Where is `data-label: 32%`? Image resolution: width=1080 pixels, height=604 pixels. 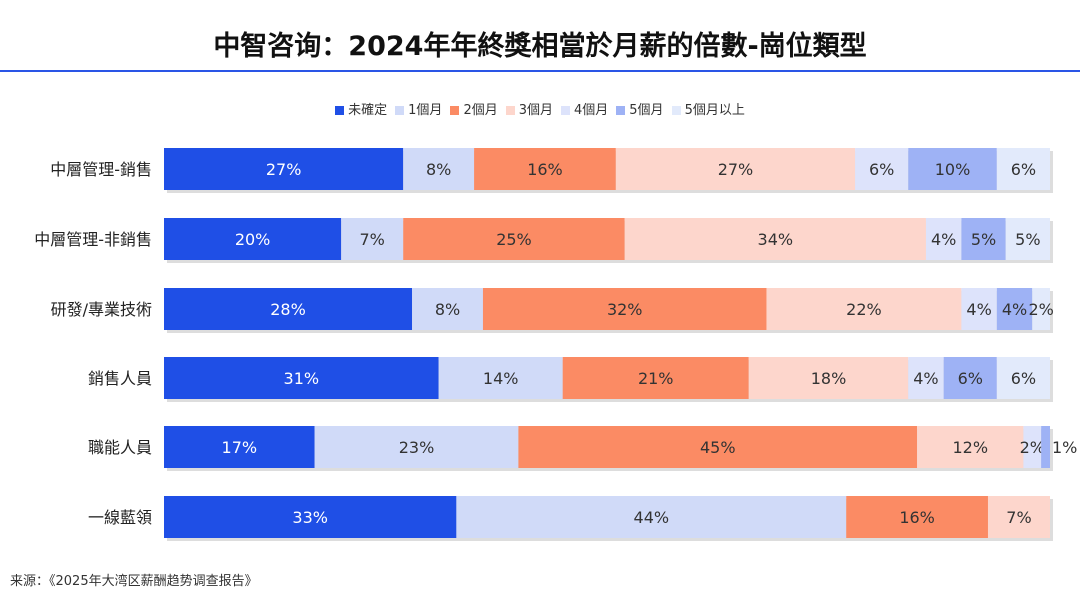
data-label: 32% is located at coordinates (625, 309).